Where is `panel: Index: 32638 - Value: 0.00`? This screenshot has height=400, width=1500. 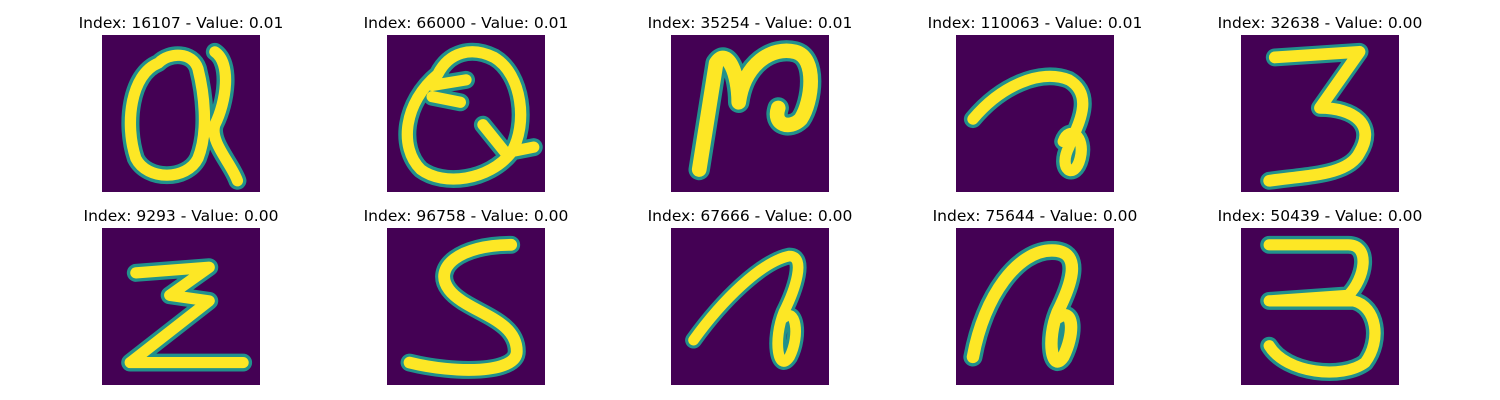
panel: Index: 32638 - Value: 0.00 is located at coordinates (1320, 109).